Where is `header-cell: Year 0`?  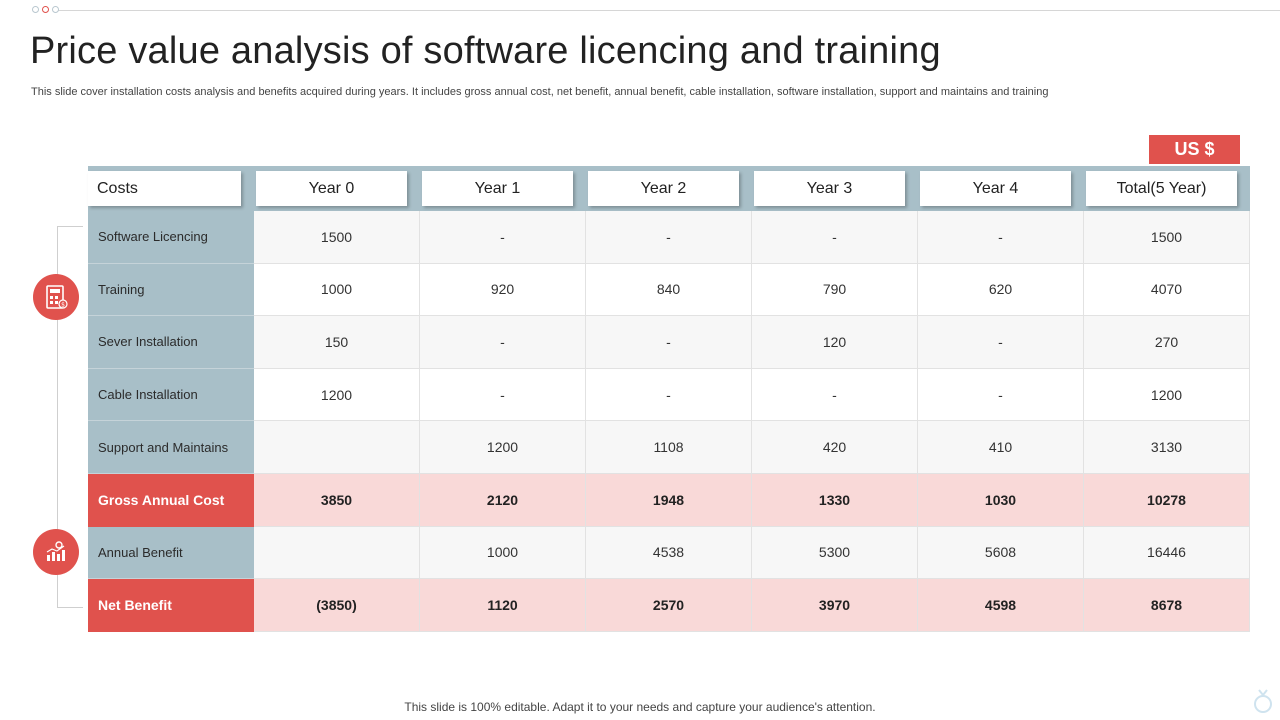 header-cell: Year 0 is located at coordinates (337, 188).